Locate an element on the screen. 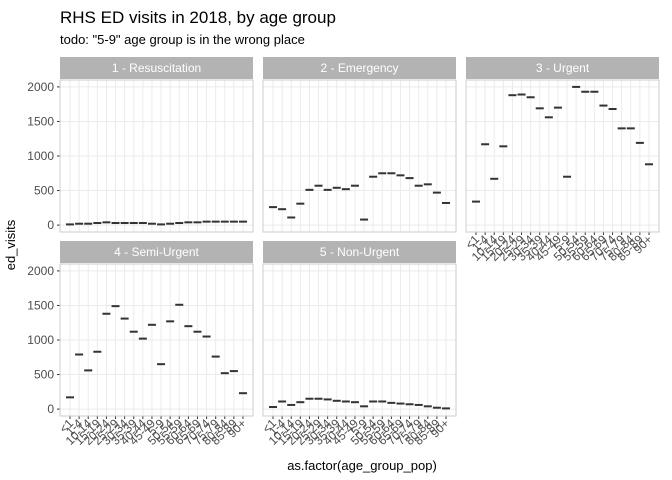 The image size is (672, 480). strip-label: 2 - Emergency is located at coordinates (359, 68).